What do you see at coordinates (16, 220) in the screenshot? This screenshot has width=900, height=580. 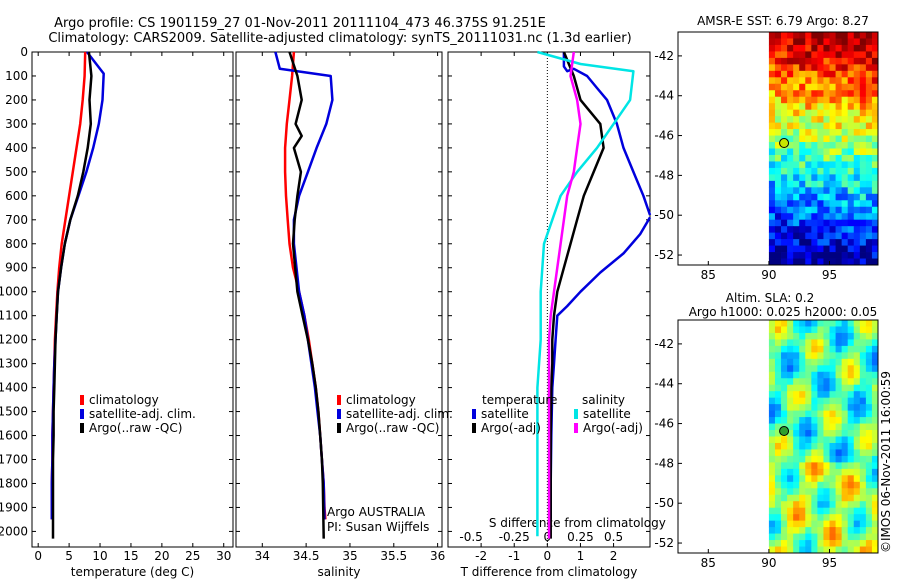 I see `depth-tick-label: 700` at bounding box center [16, 220].